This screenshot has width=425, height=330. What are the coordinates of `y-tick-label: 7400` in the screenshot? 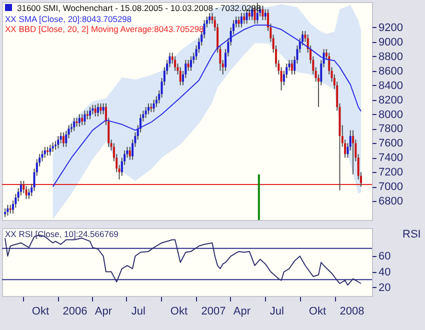 It's located at (390, 158).